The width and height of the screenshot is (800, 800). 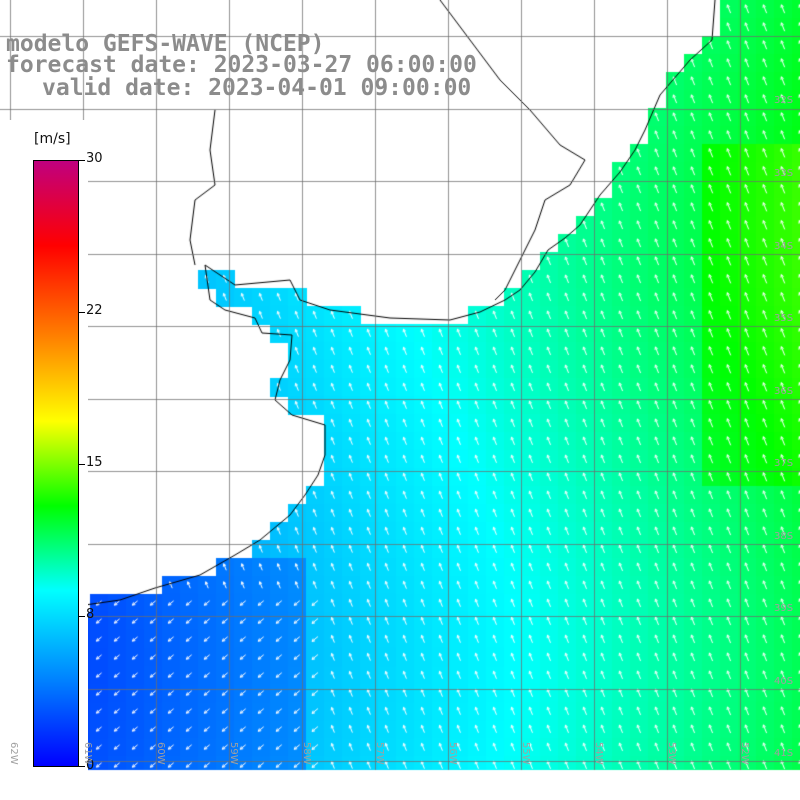 What do you see at coordinates (784, 608) in the screenshot?
I see `lat-label: 39S` at bounding box center [784, 608].